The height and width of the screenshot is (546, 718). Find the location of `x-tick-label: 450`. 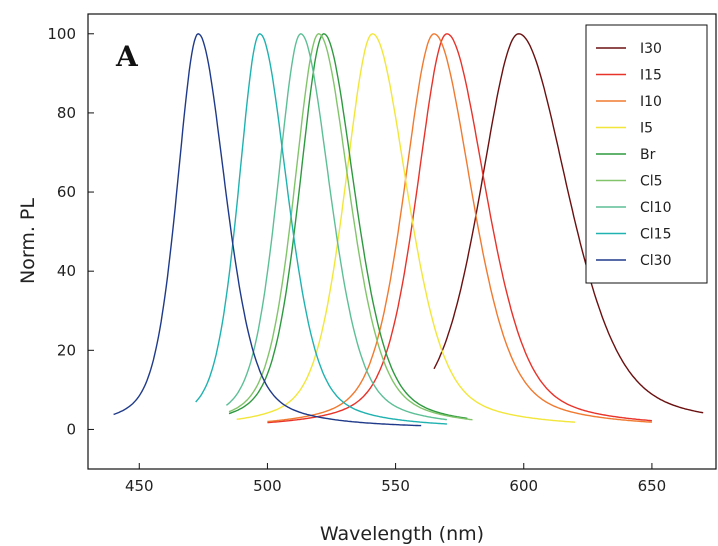

x-tick-label: 450 is located at coordinates (139, 486).